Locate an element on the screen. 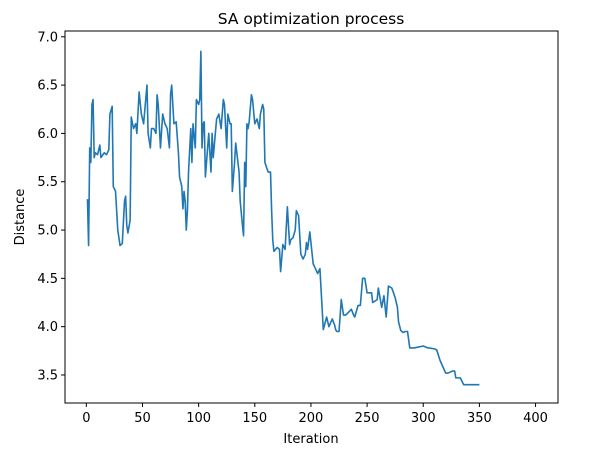 This screenshot has width=609, height=456. x-tick-label: 150 is located at coordinates (254, 418).